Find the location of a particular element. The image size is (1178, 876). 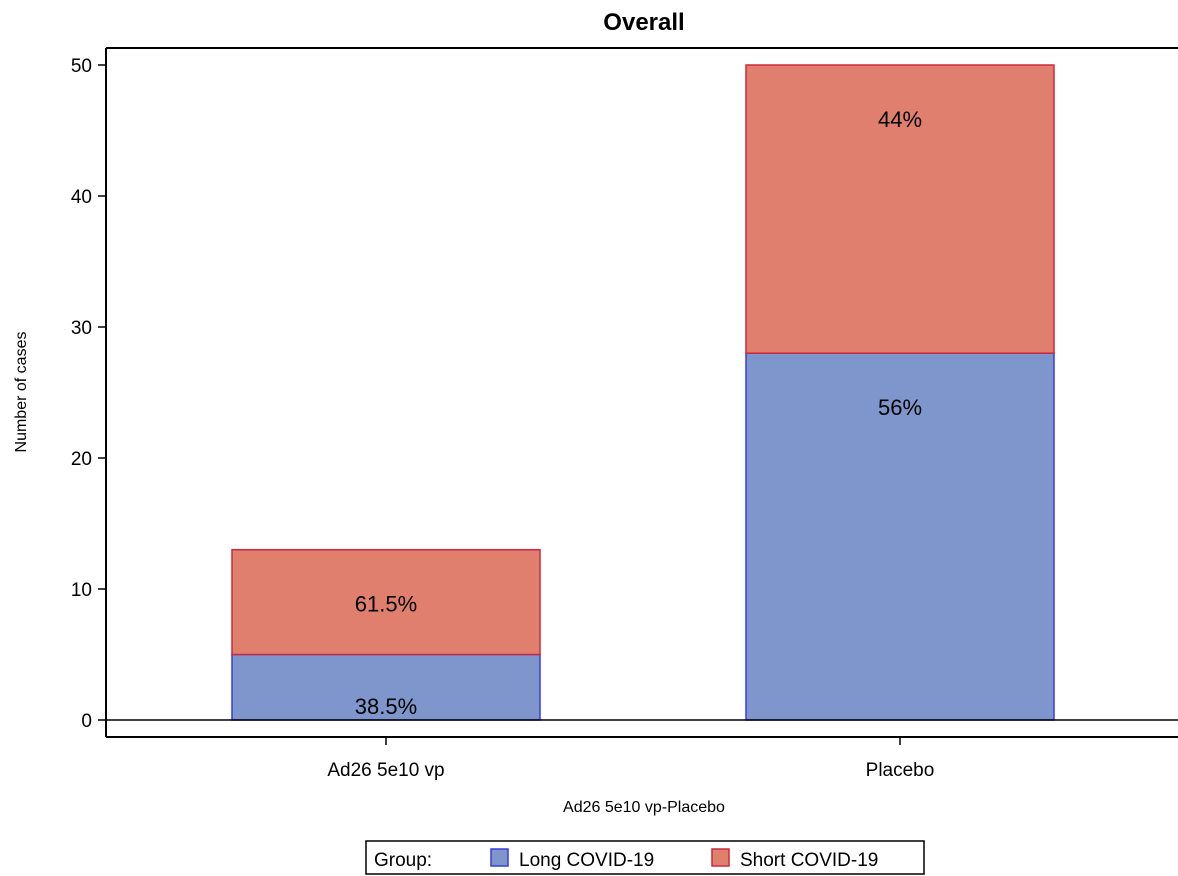

bar-data-label: 38.5% is located at coordinates (386, 706).